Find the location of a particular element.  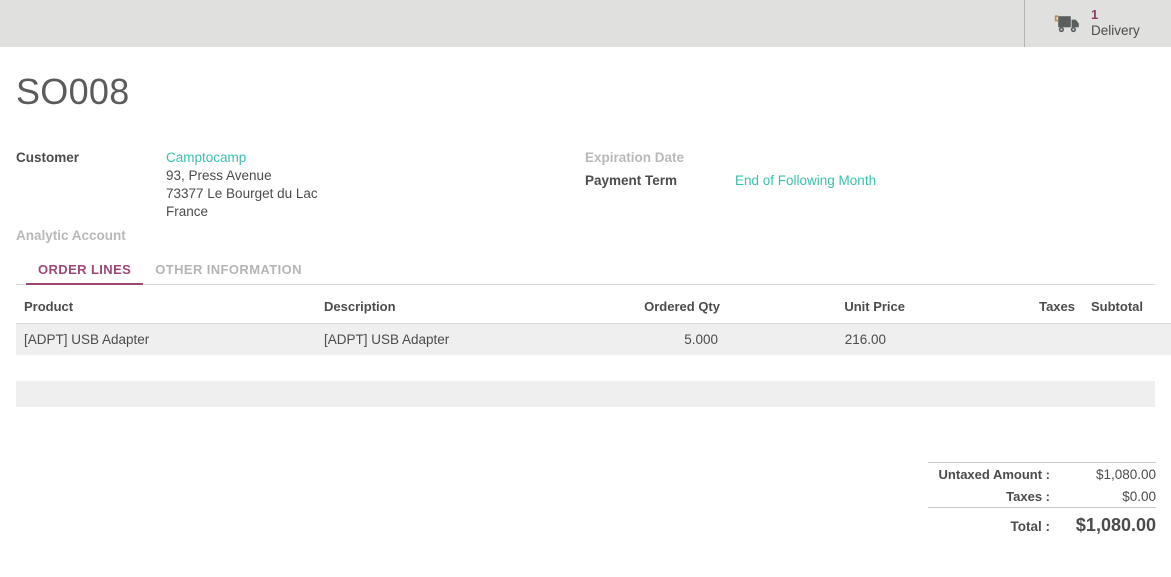

tab-order-lines: ORDER LINES is located at coordinates (85, 274).